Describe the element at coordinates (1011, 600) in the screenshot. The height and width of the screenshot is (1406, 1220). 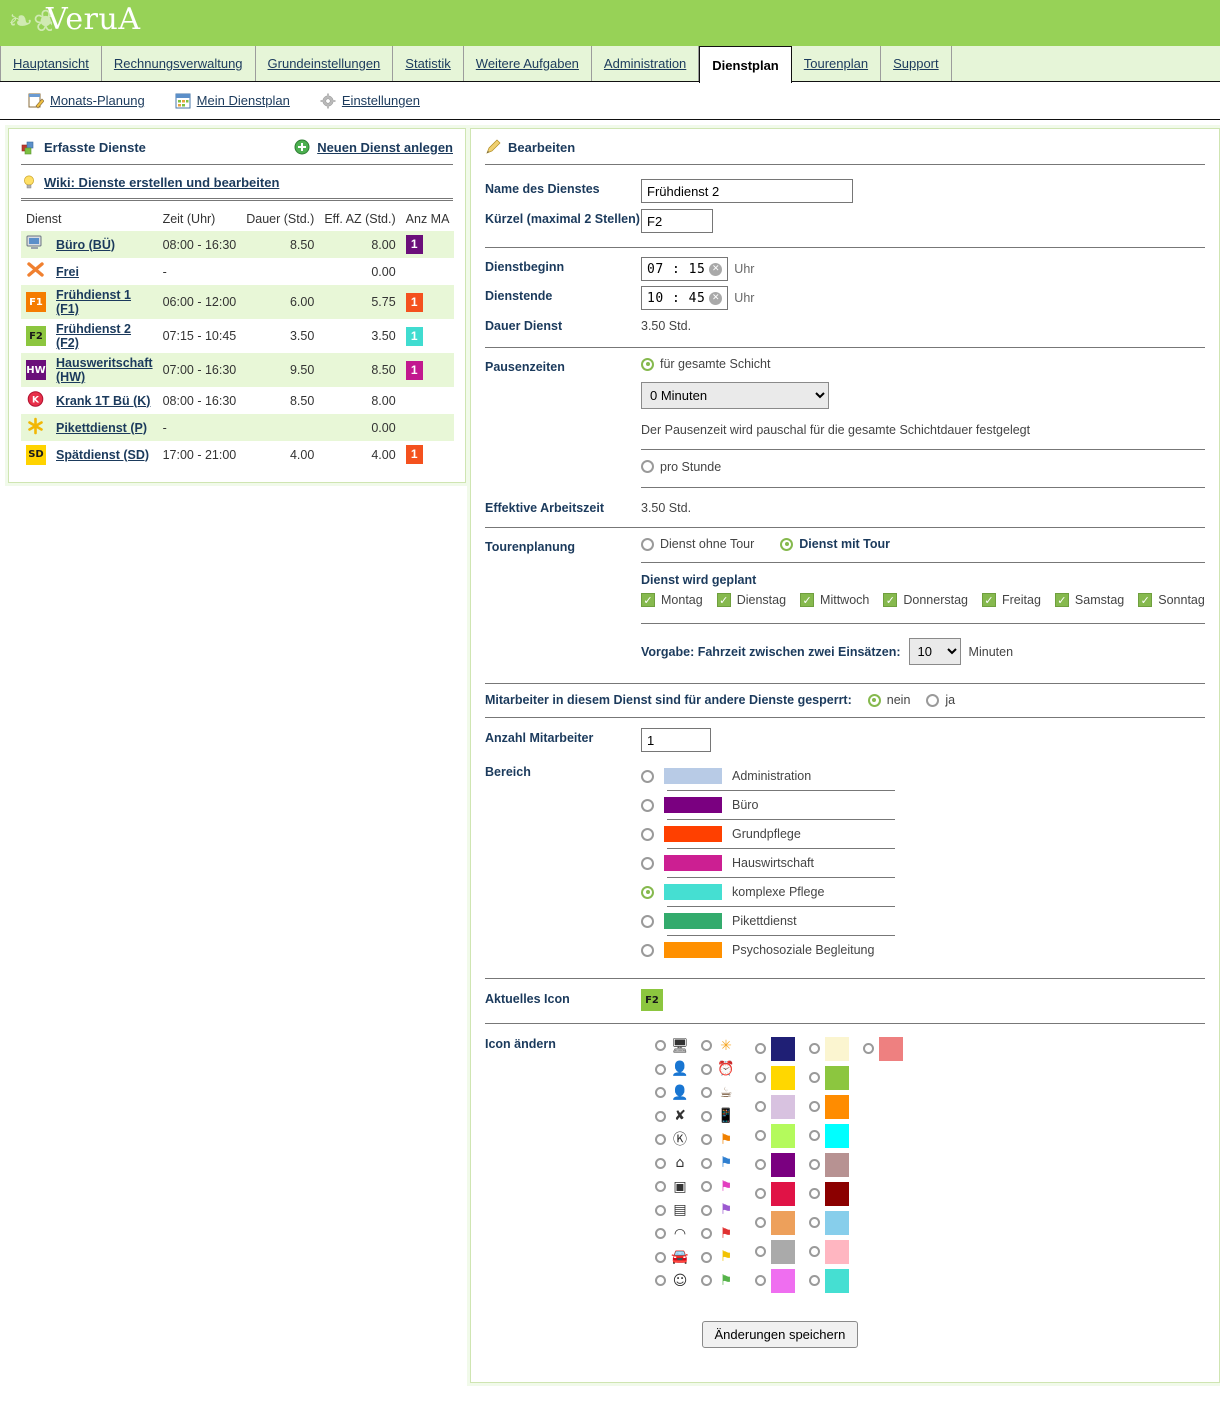
I see `weekday-freitag: ✓ Freitag` at that location.